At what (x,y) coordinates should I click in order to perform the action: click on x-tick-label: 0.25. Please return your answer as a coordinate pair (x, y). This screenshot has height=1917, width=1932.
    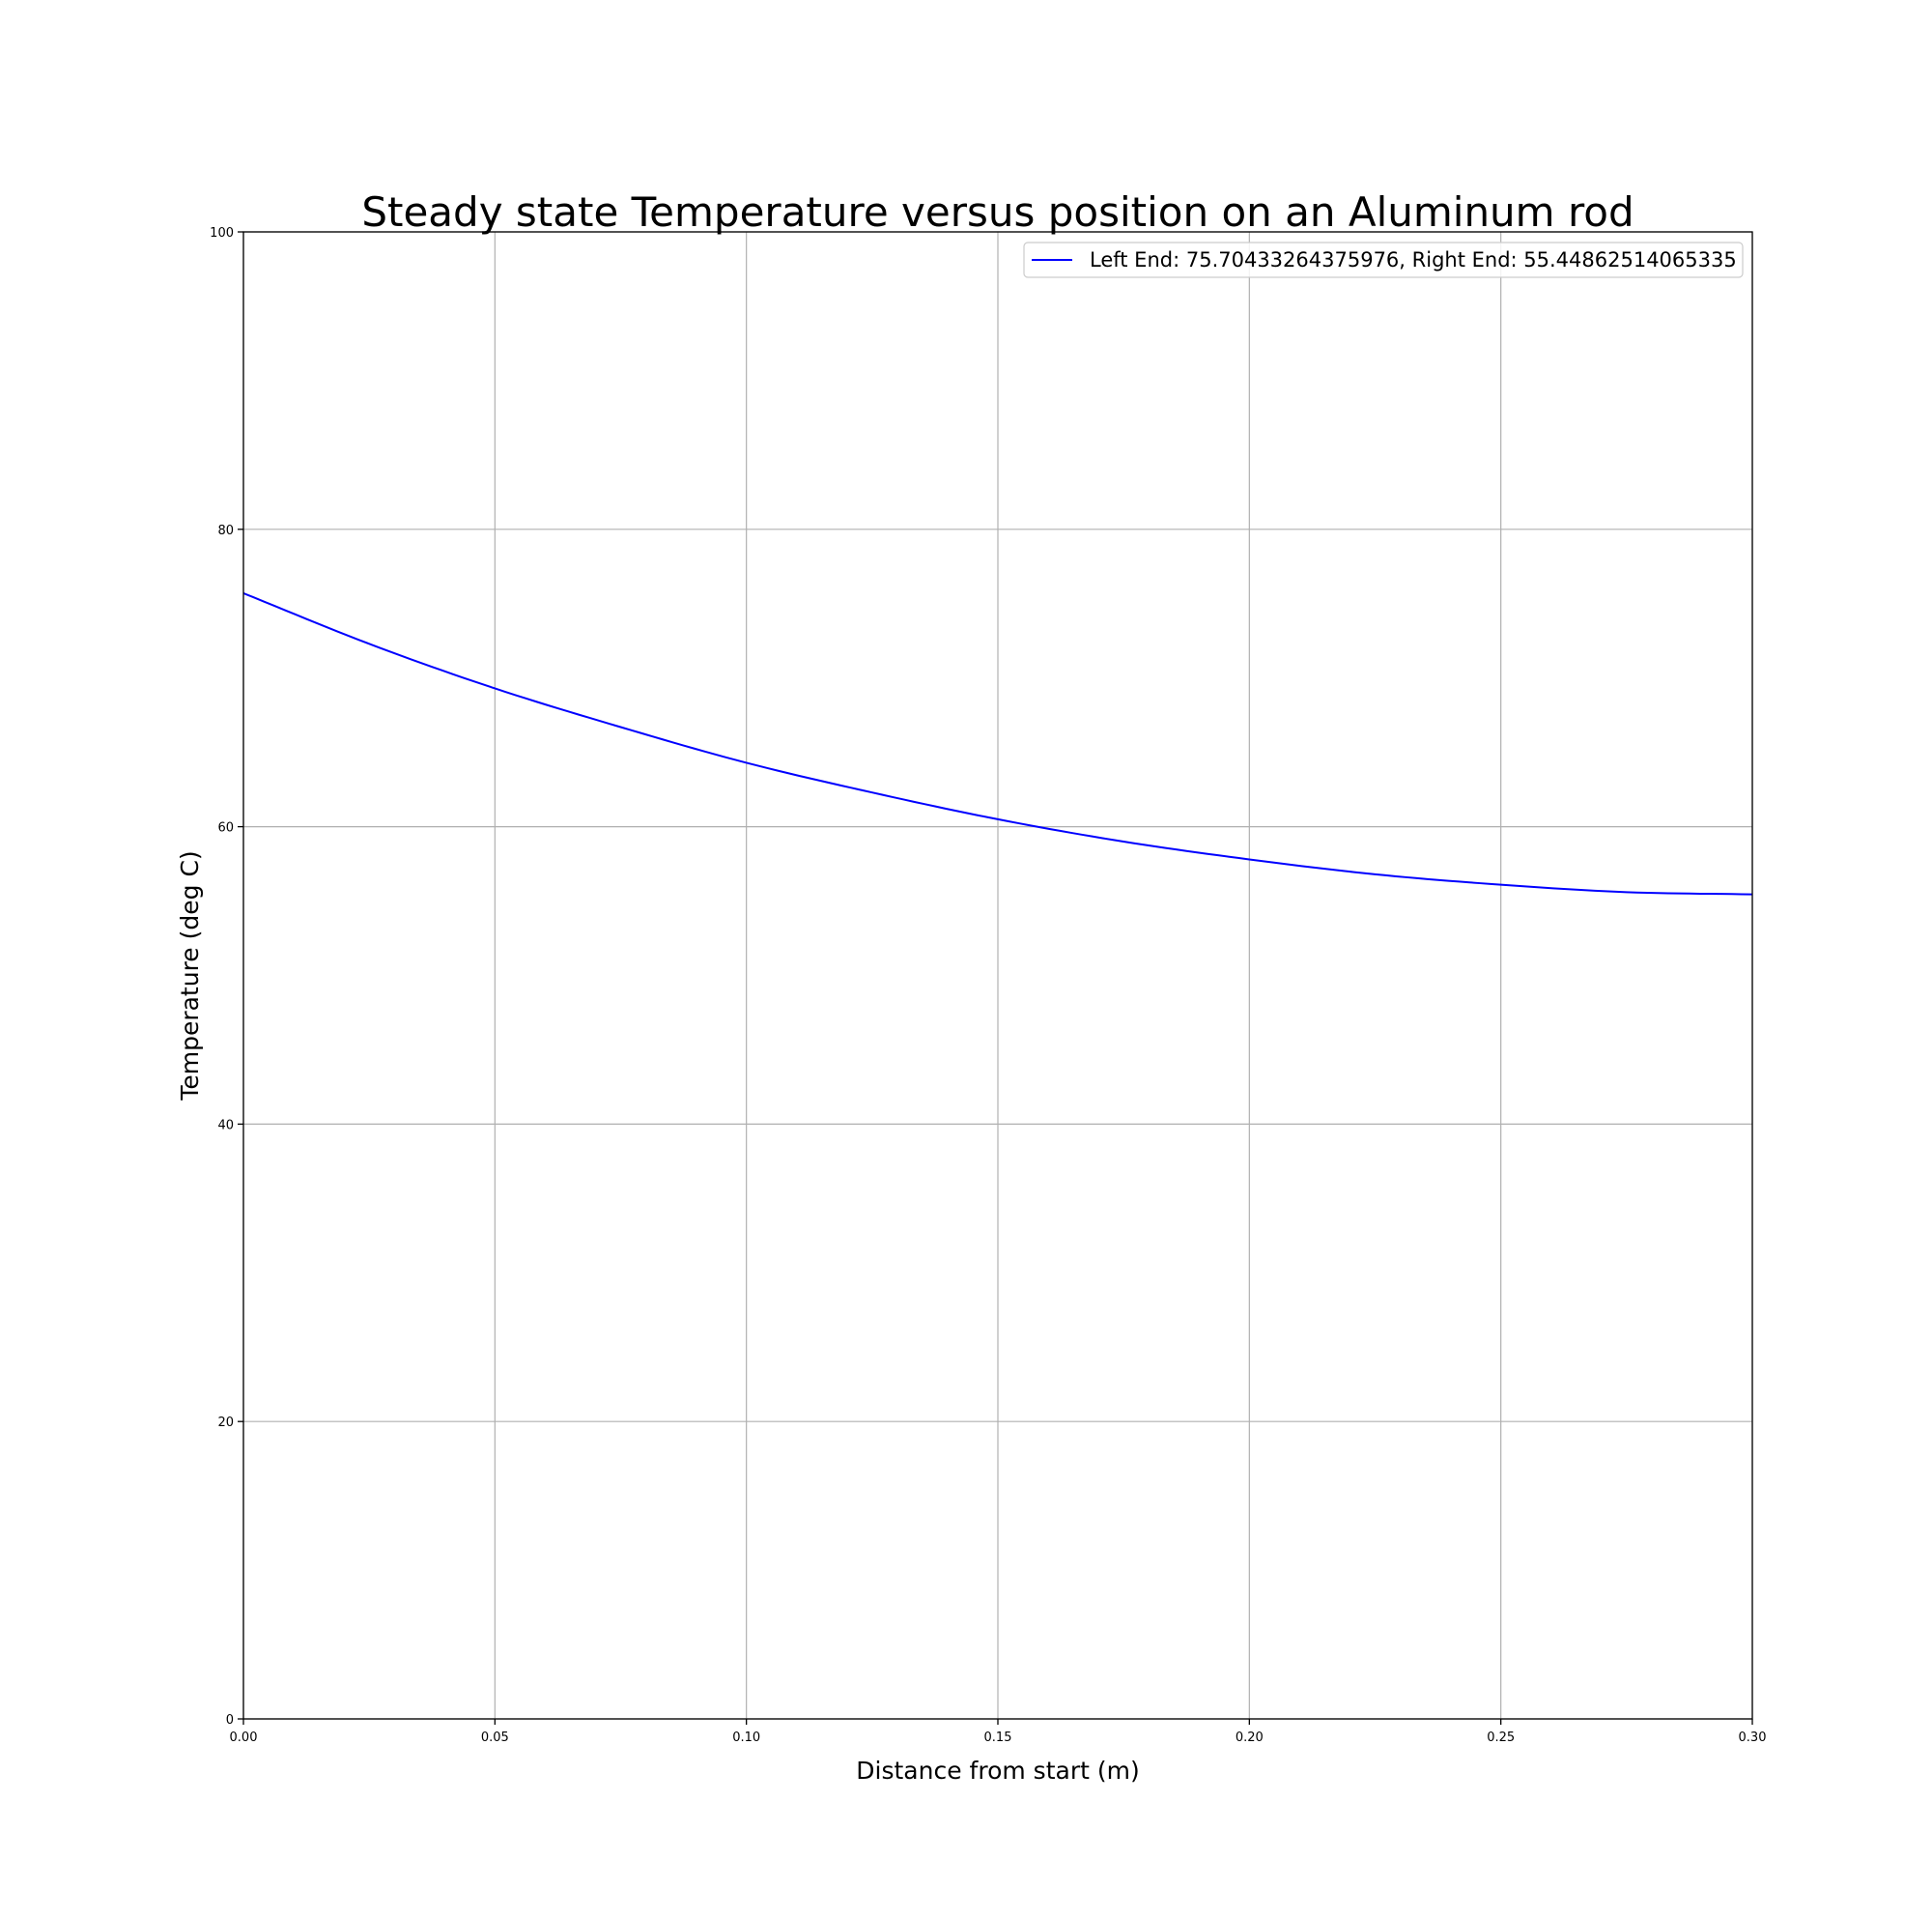
    Looking at the image, I should click on (1501, 1738).